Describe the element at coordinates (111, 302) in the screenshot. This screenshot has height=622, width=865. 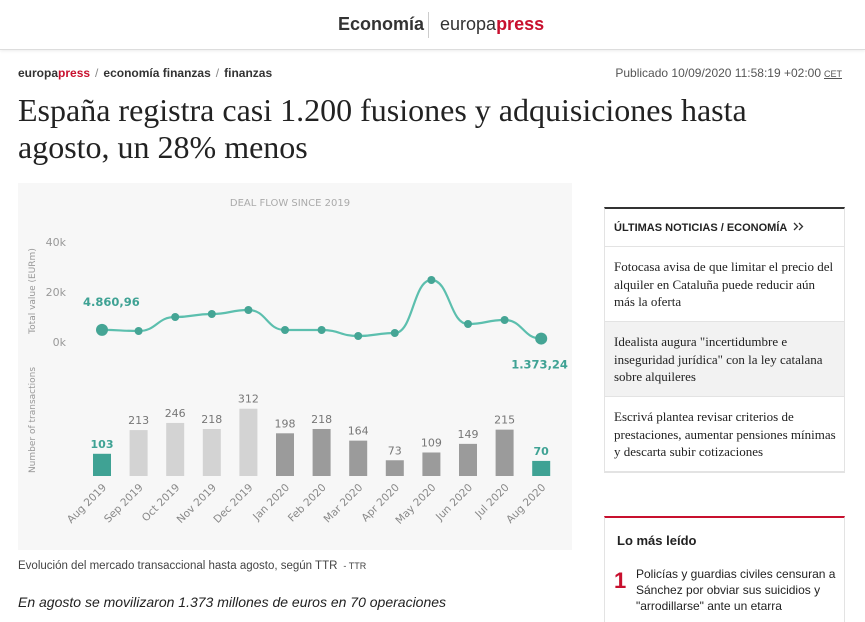
I see `point-value-label: 4.860,96` at that location.